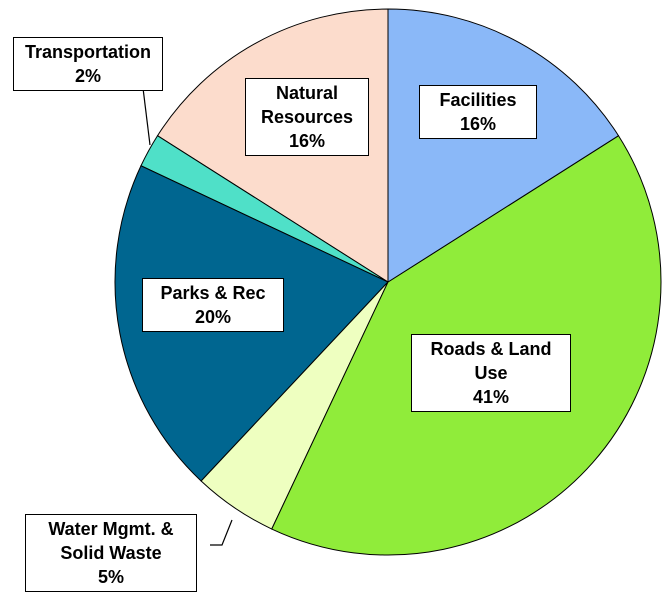 The image size is (663, 597). What do you see at coordinates (307, 105) in the screenshot?
I see `label-name: Natural Resources` at bounding box center [307, 105].